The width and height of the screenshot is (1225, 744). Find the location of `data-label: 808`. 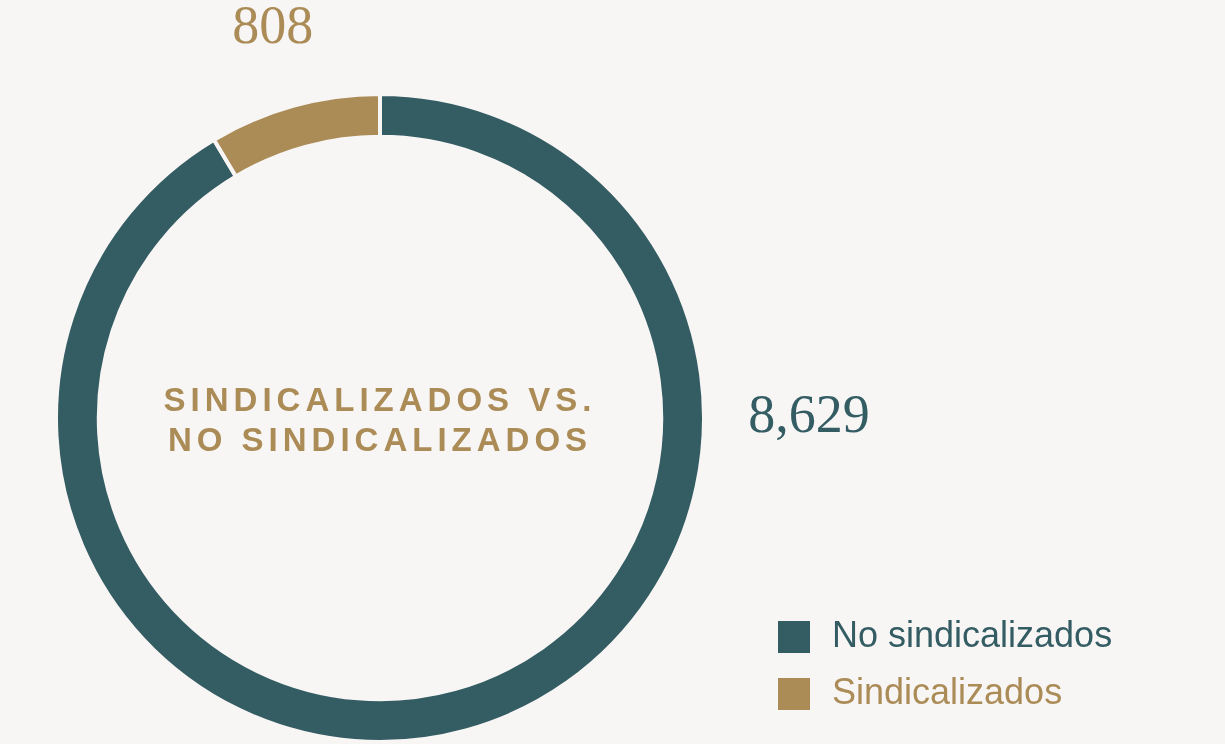

data-label: 808 is located at coordinates (273, 27).